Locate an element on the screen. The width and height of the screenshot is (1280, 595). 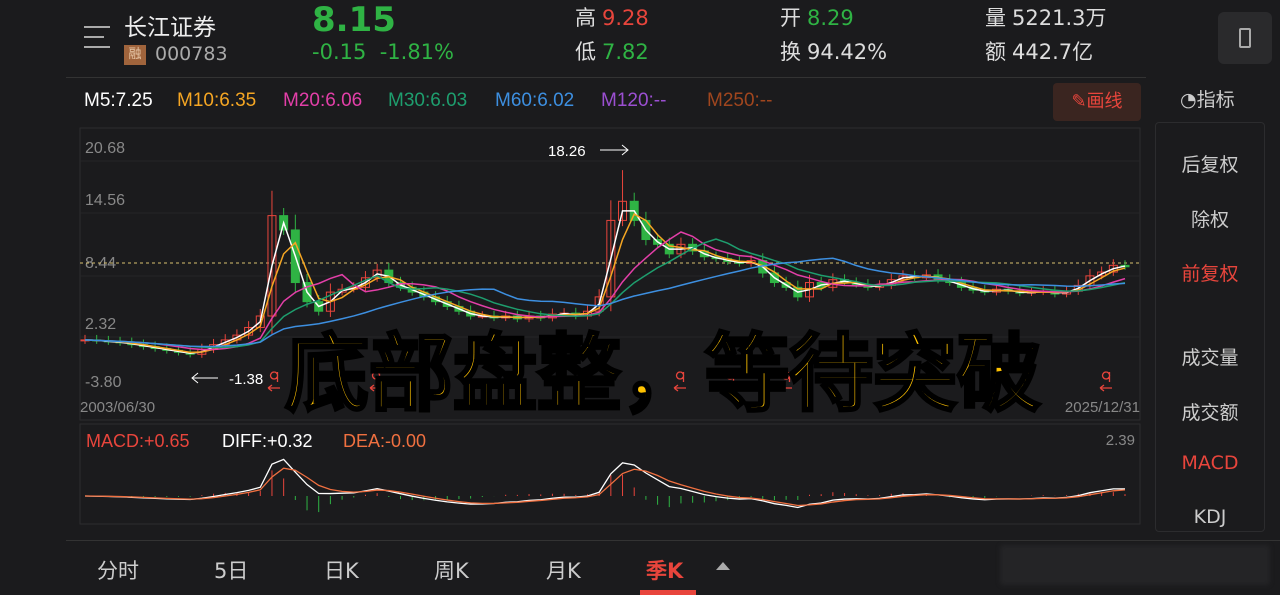
current-price: 8.15 is located at coordinates (354, 20).